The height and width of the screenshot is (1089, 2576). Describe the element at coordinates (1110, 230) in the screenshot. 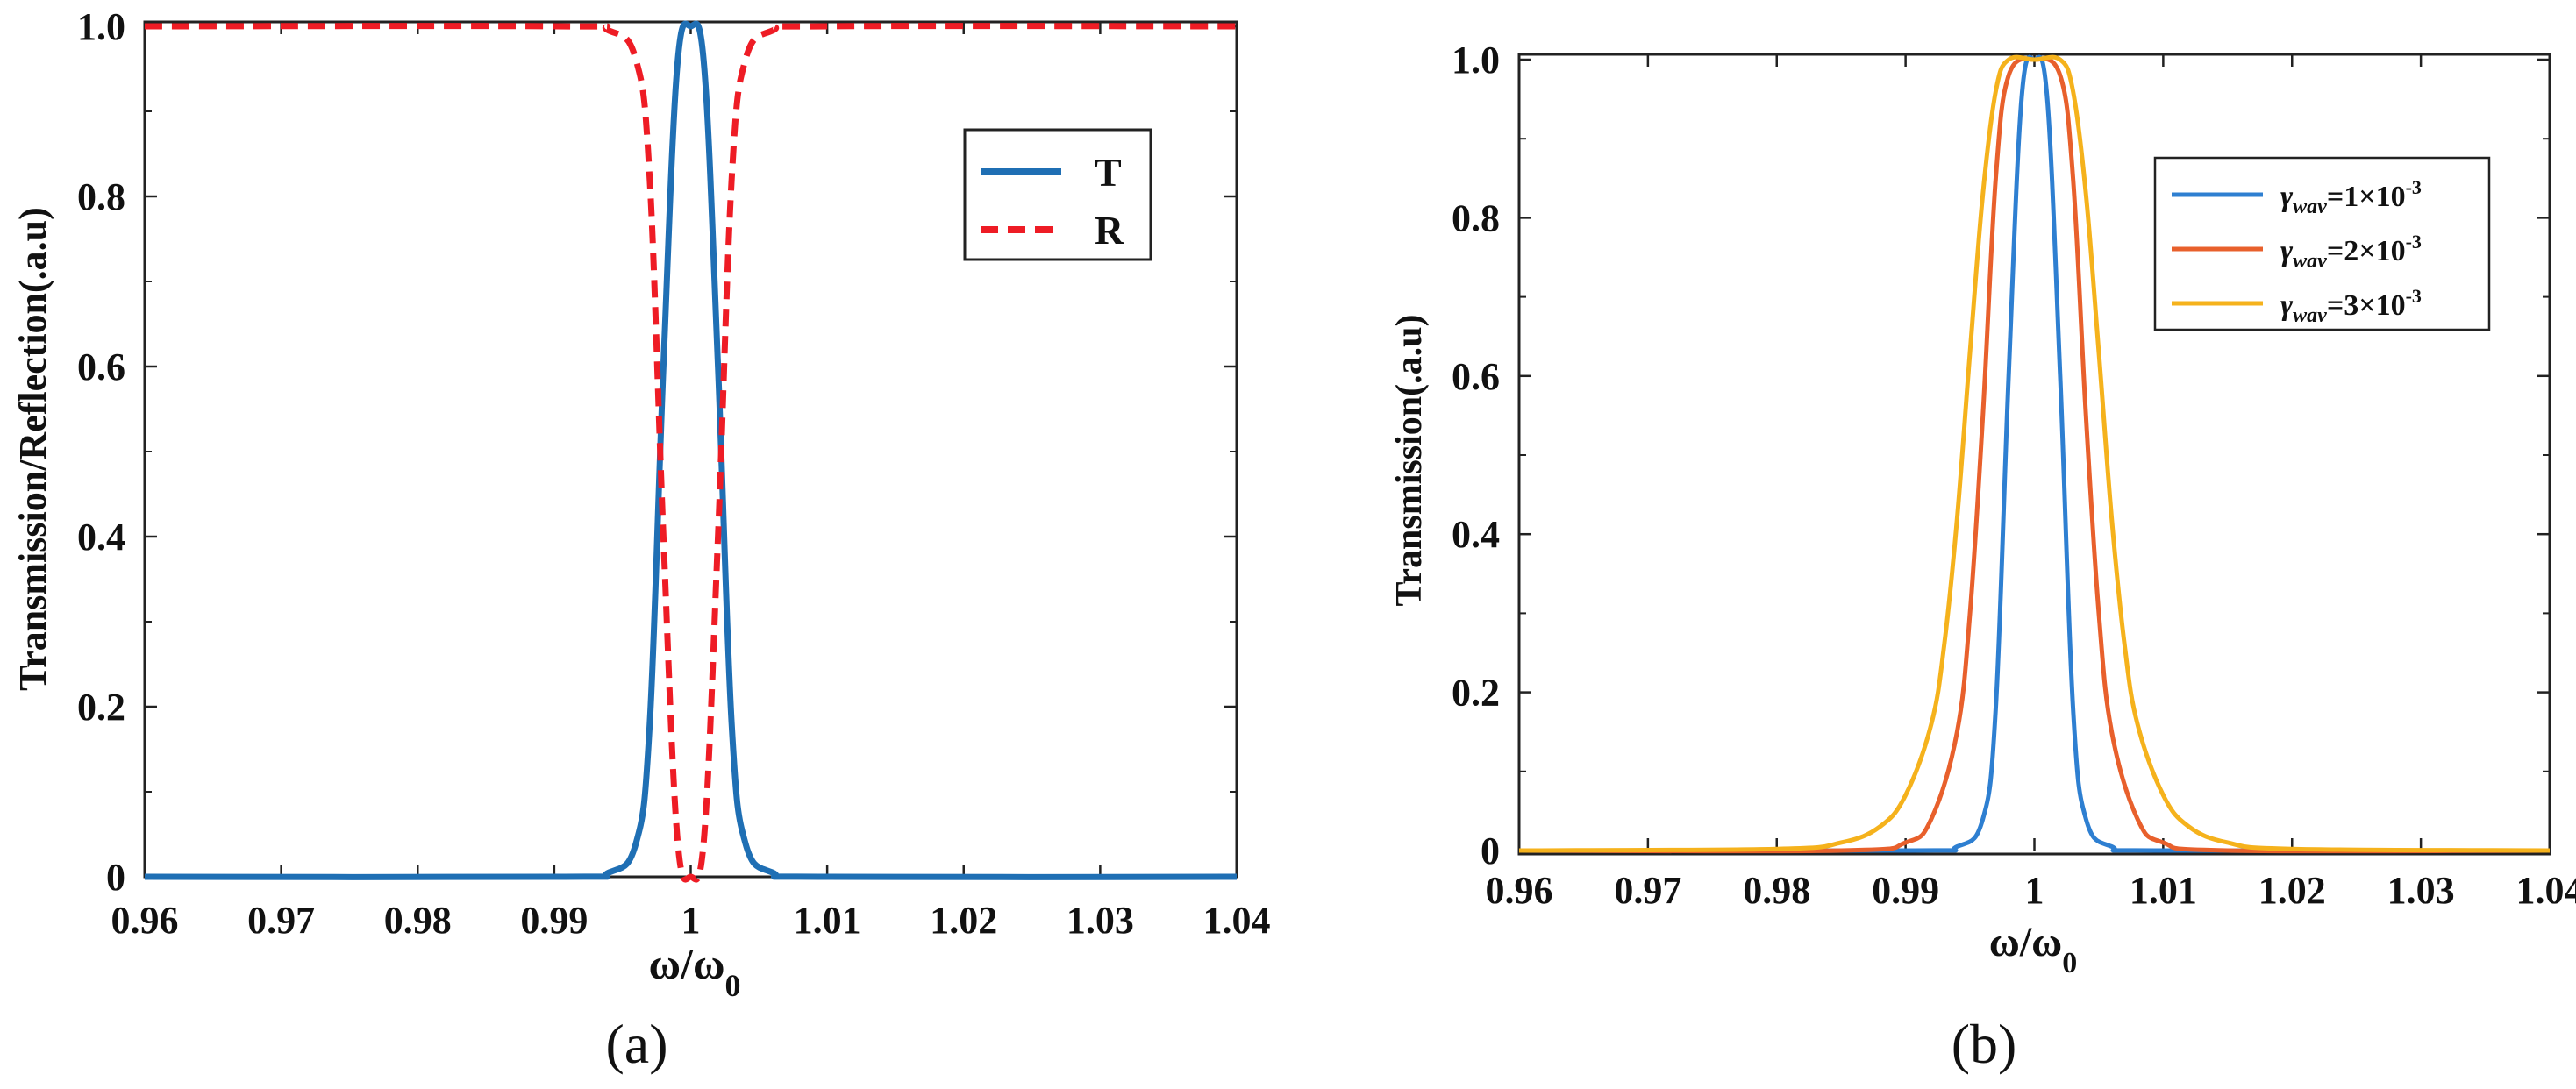

I see `chart-a-legend-label-r: R` at that location.